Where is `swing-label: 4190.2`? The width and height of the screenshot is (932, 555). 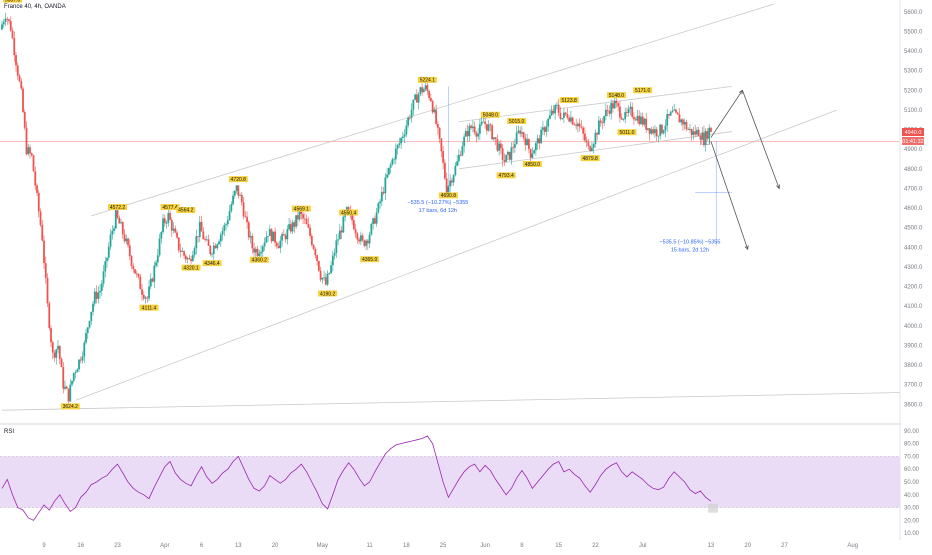 swing-label: 4190.2 is located at coordinates (328, 294).